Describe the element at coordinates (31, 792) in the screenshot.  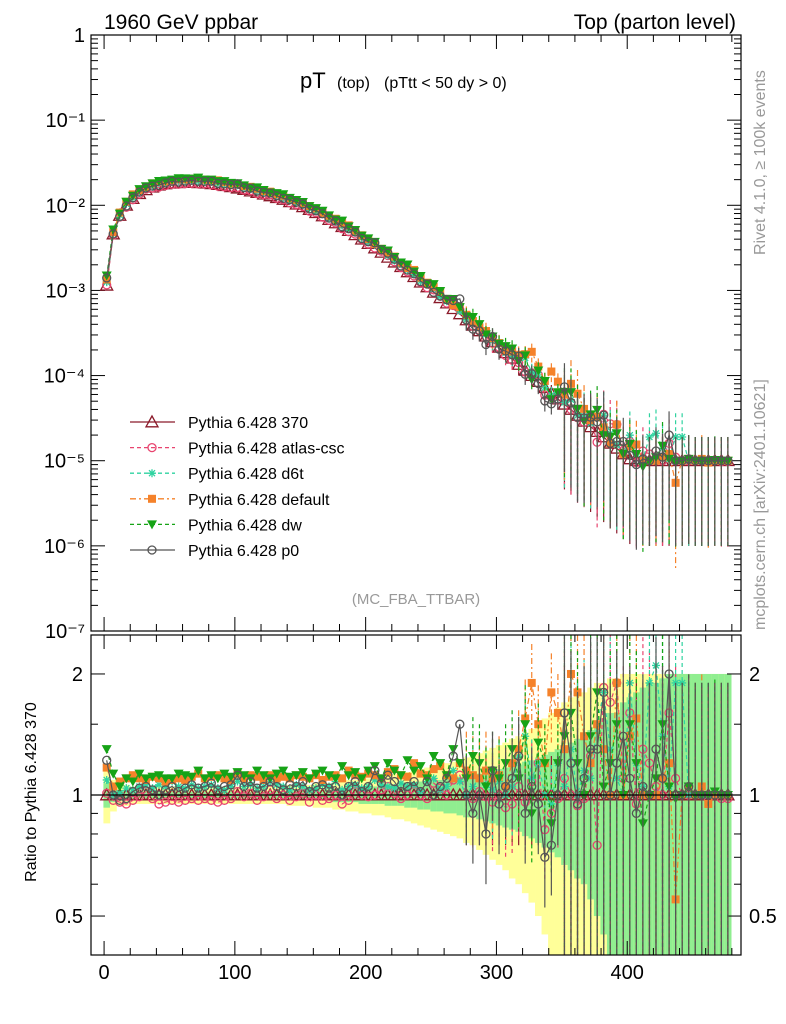
I see `ratio-ylabel: Ratio to Pythia 6.428 370` at that location.